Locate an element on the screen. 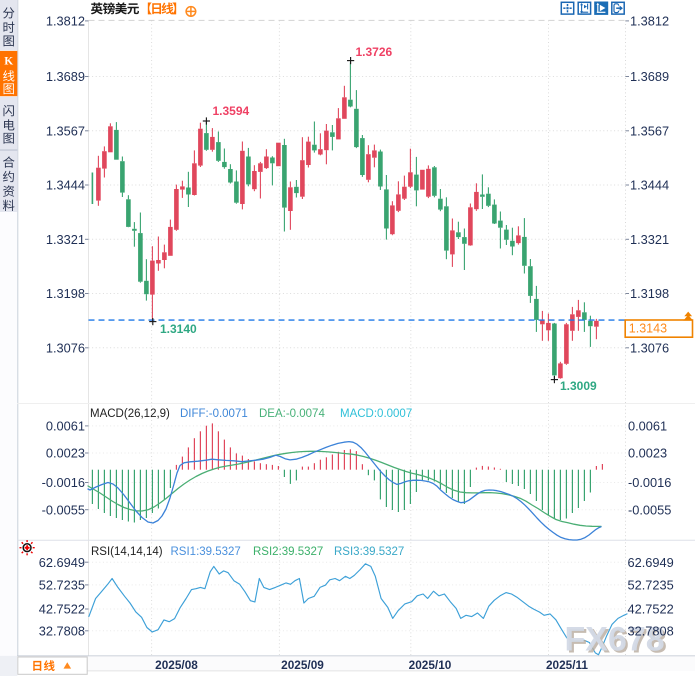 Image resolution: width=695 pixels, height=676 pixels. svg-text: RSI1:39.5327 is located at coordinates (206, 552).